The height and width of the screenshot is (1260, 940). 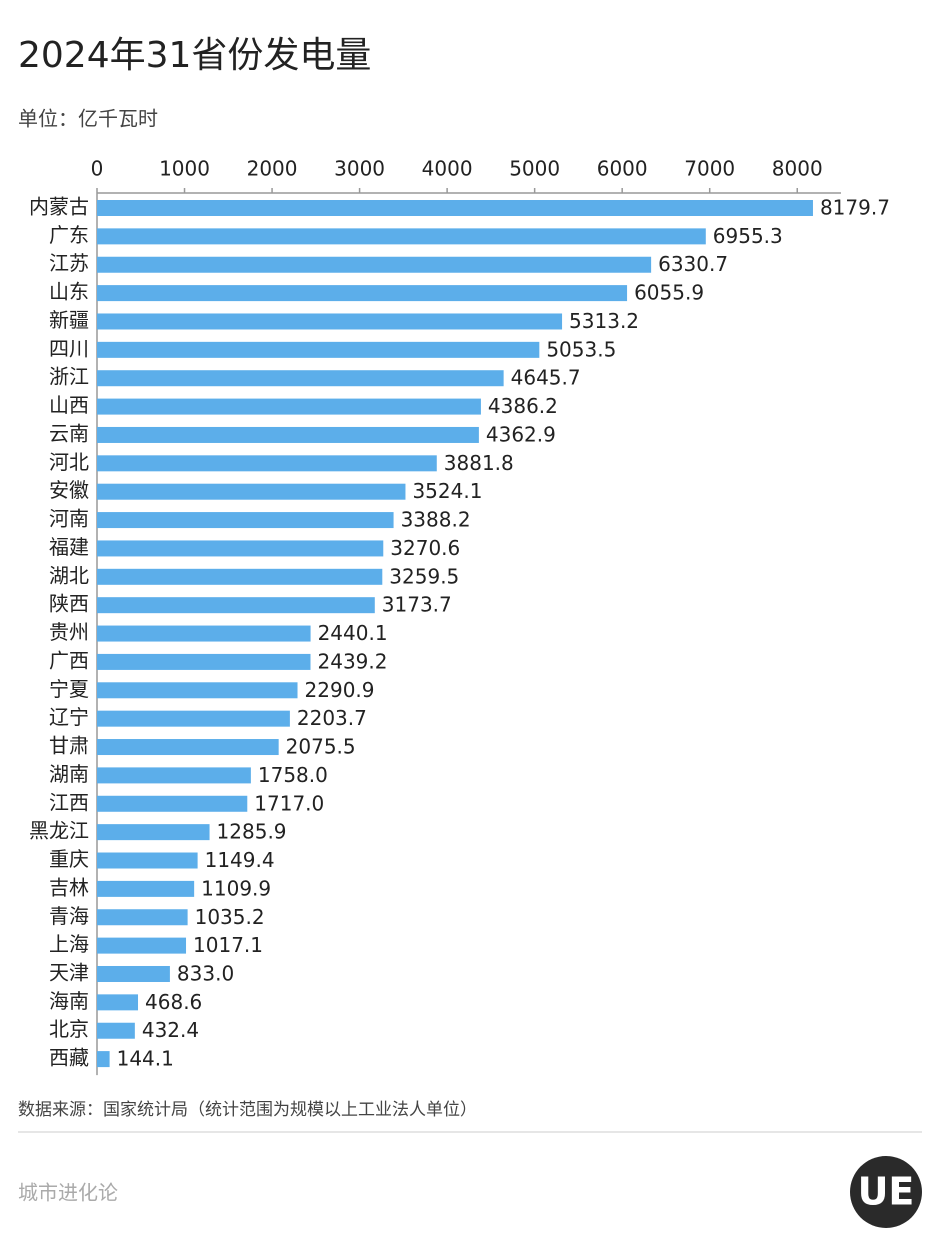 What do you see at coordinates (447, 491) in the screenshot?
I see `value-label: 3524.1` at bounding box center [447, 491].